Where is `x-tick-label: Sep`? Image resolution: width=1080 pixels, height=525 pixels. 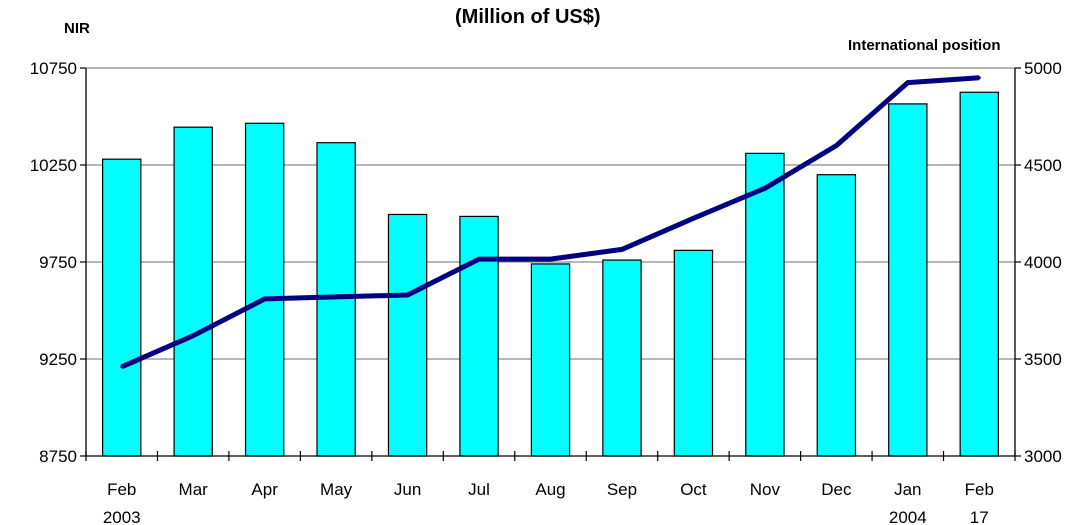
x-tick-label: Sep is located at coordinates (622, 489).